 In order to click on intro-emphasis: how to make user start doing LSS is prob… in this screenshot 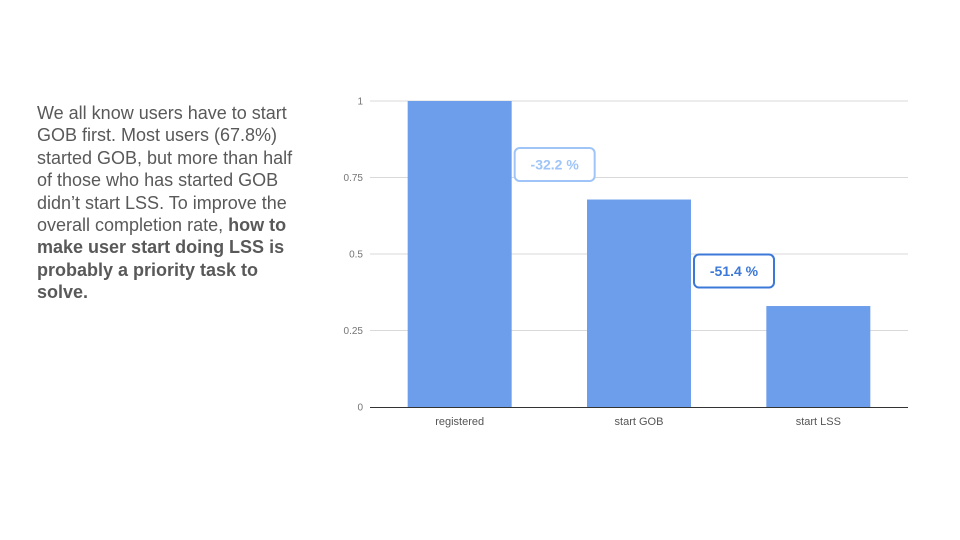, I will do `click(162, 259)`.